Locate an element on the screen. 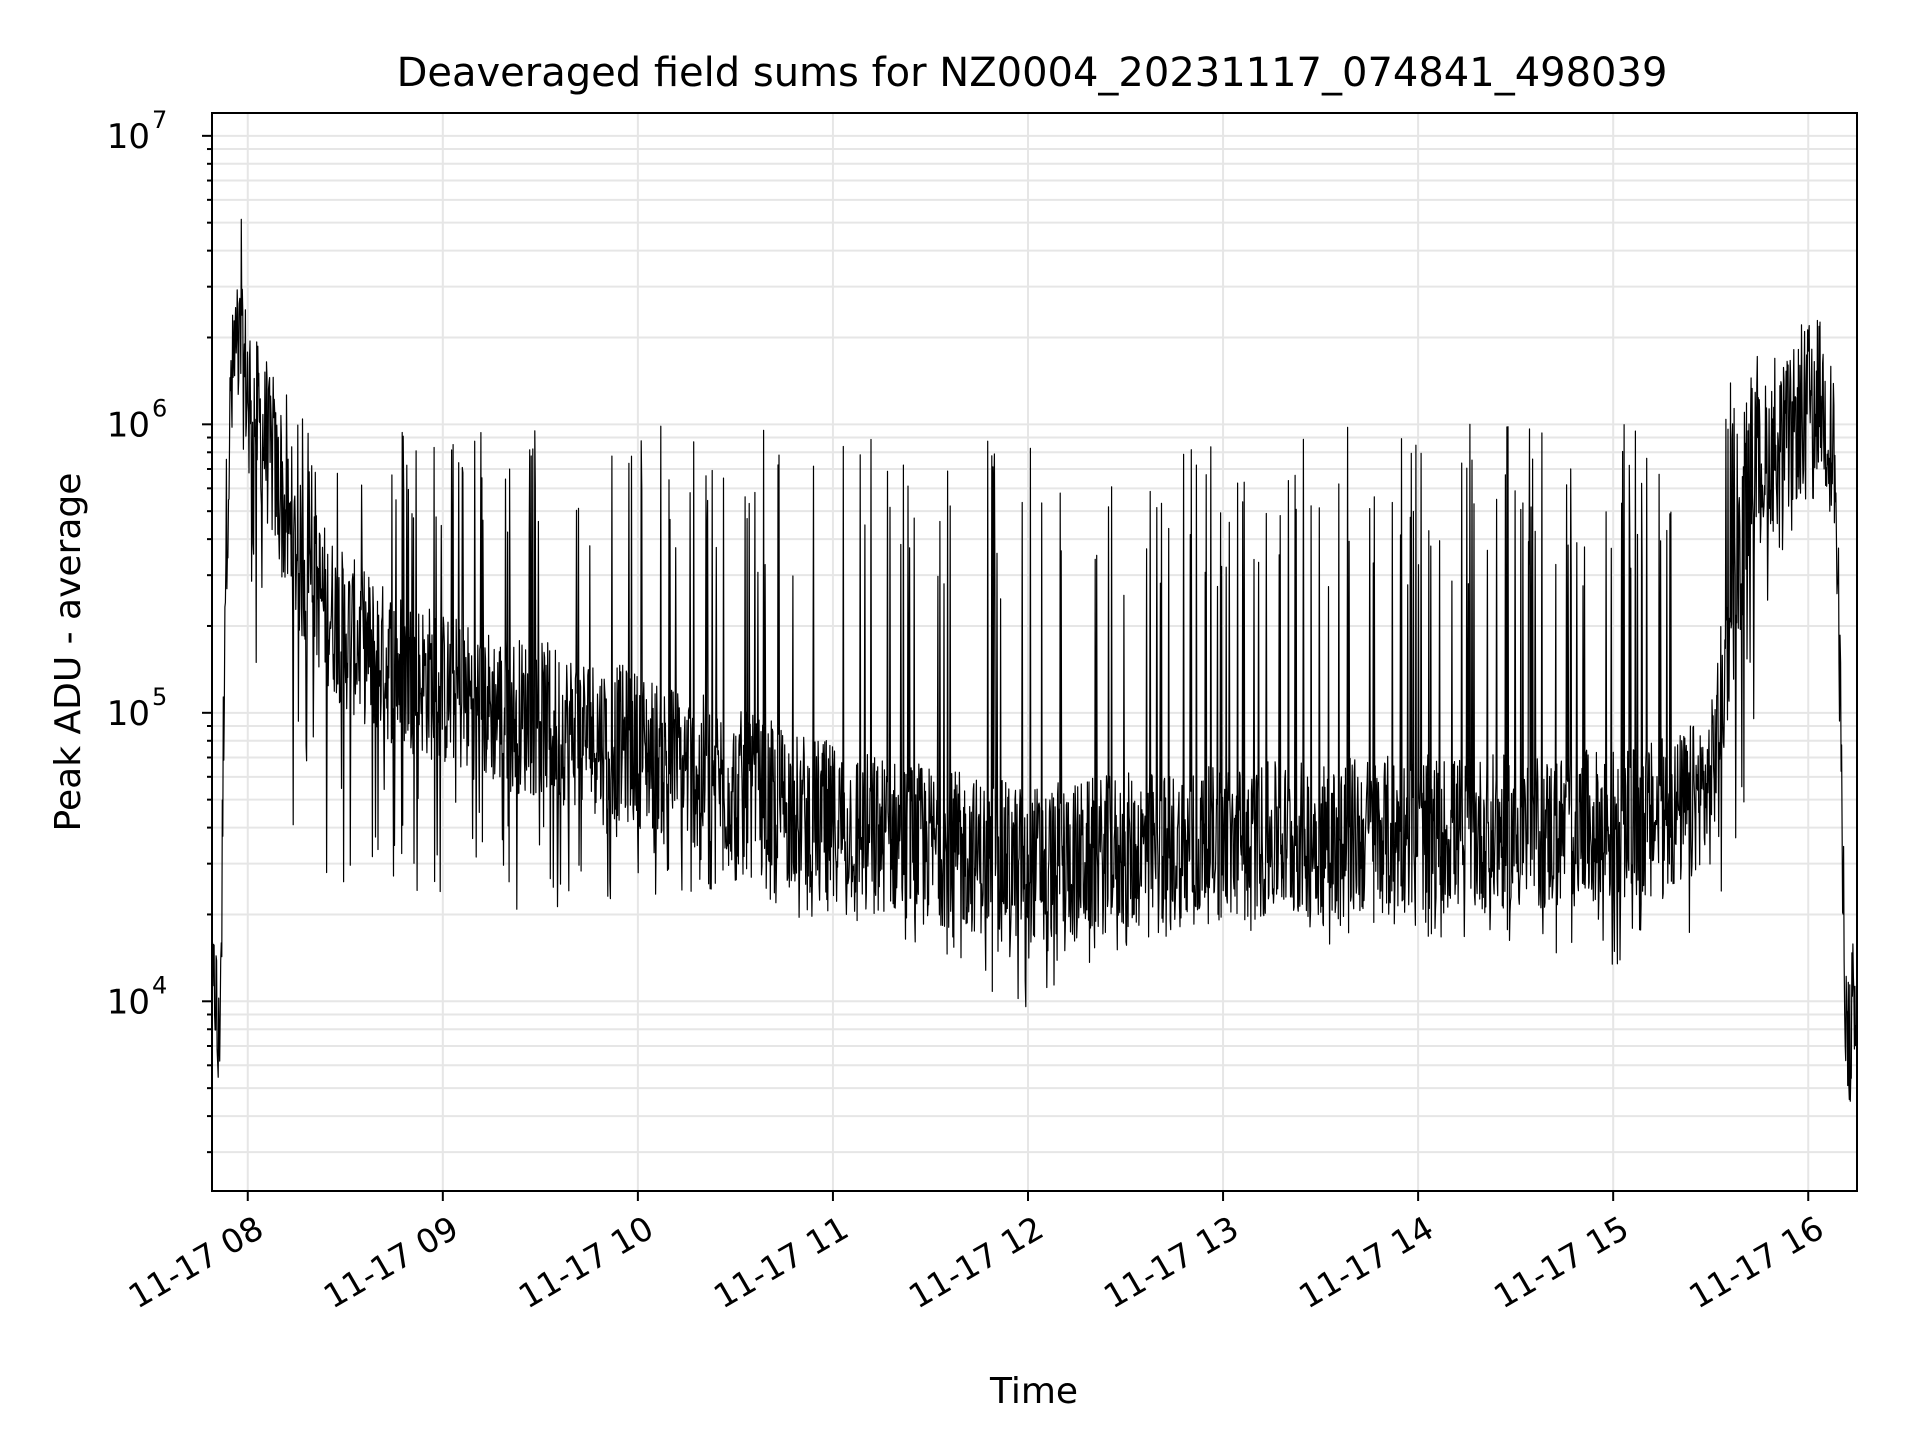 This screenshot has width=1920, height=1440. y-tick-label: 10 5 is located at coordinates (137, 708).